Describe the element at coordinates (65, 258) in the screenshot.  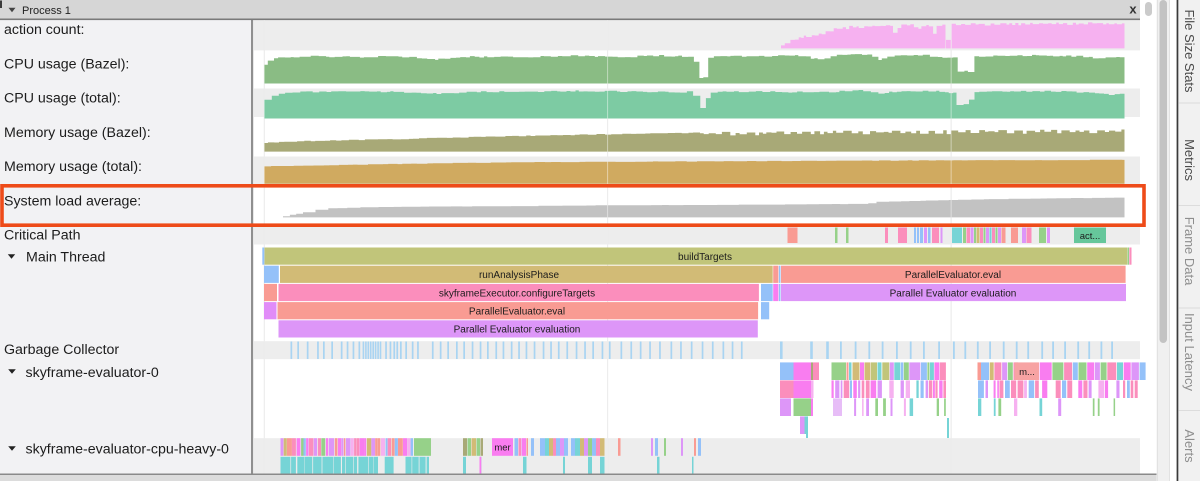
I see `svg-text: Main Thread` at that location.